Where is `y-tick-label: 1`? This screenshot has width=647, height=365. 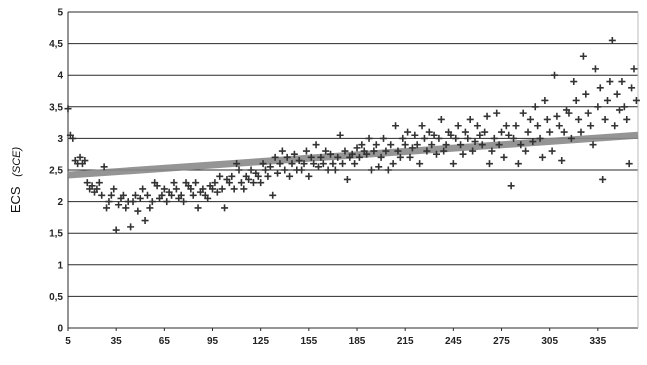 y-tick-label: 1 is located at coordinates (60, 265).